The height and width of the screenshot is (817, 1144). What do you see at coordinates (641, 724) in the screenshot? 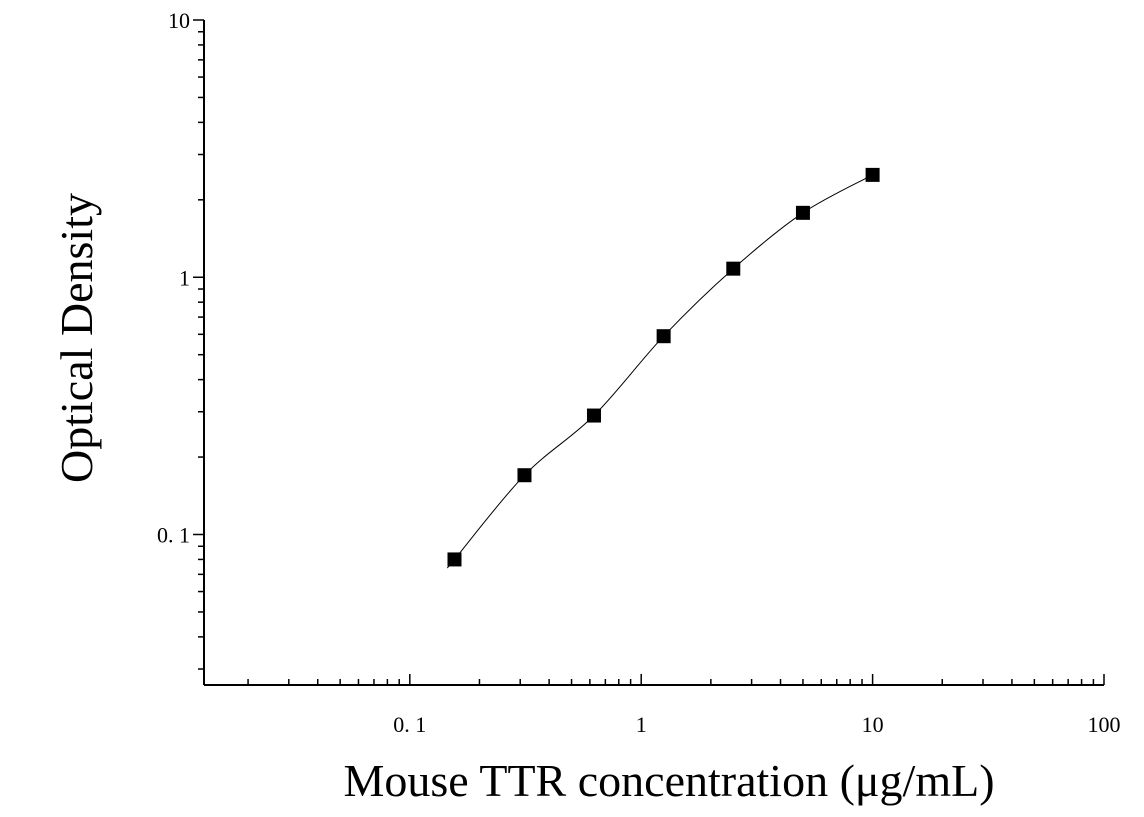
I see `x-tick-label: 1` at bounding box center [641, 724].